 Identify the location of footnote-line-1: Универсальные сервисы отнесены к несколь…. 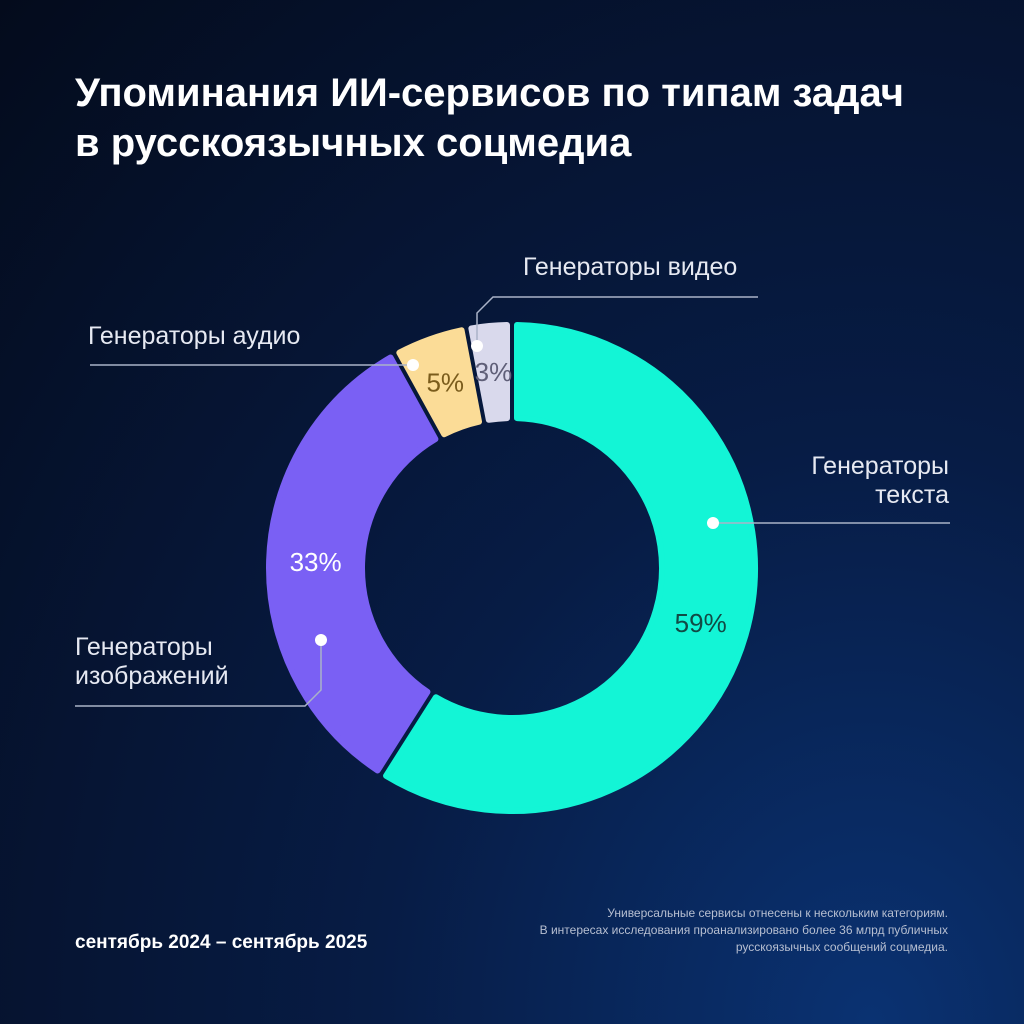
(777, 913).